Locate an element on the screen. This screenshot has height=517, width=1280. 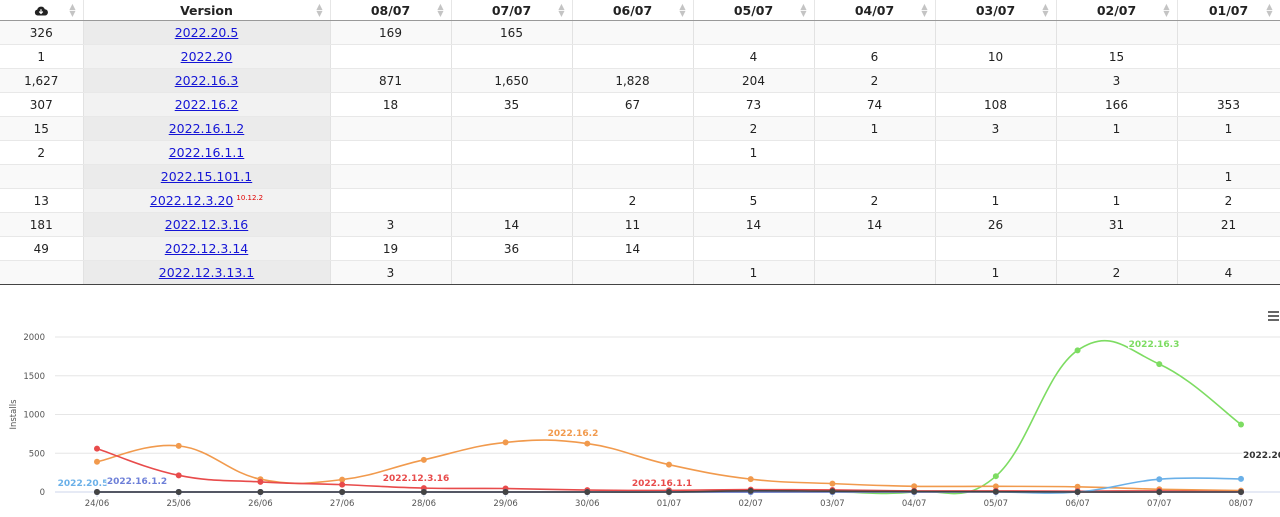
version-cell: 2022.16.1.1 is located at coordinates (206, 153).